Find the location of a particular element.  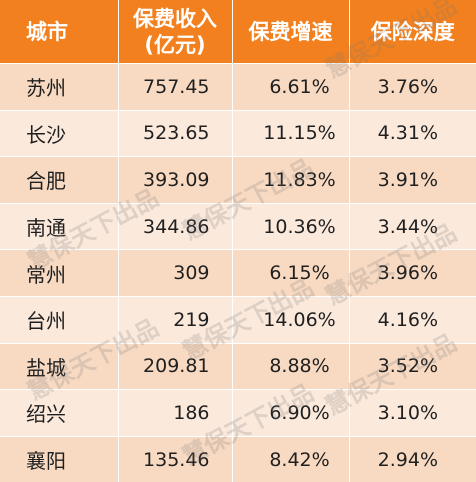

table-row: 盐城 209.81 8.88% 3.52% is located at coordinates (238, 366).